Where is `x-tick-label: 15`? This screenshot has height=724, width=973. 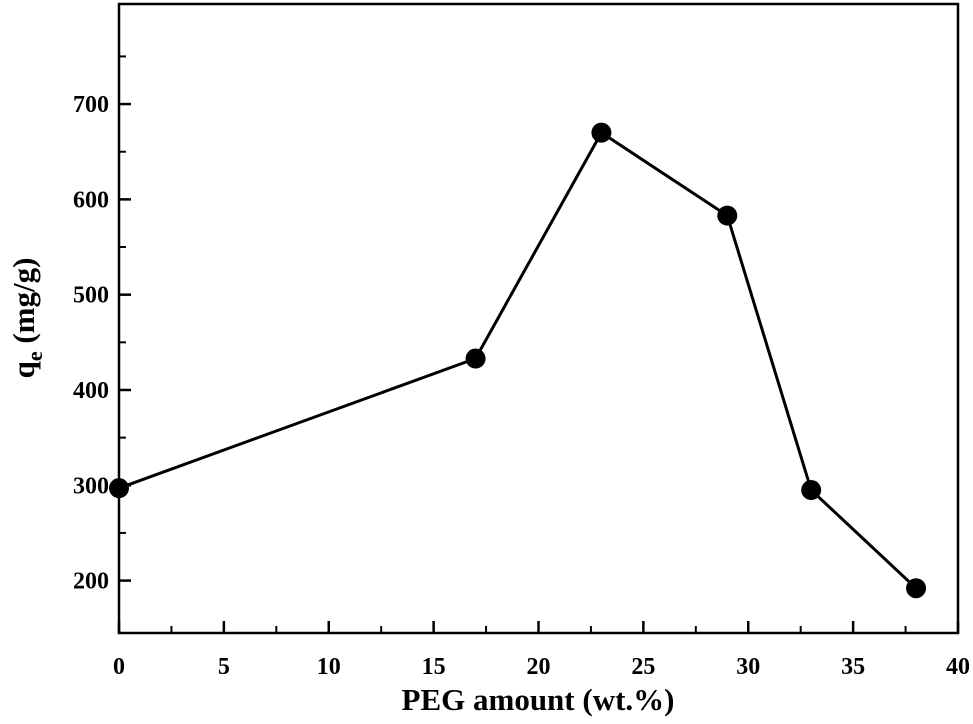 x-tick-label: 15 is located at coordinates (434, 667).